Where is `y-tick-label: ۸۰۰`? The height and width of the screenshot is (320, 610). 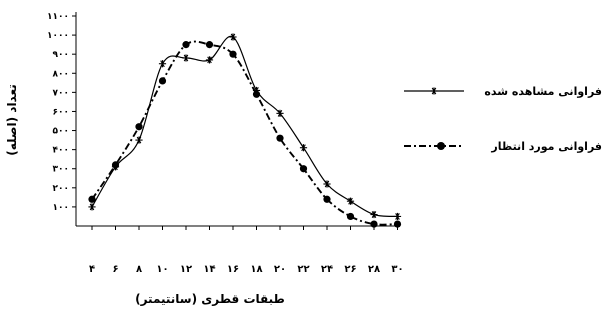
y-tick-label: ۸۰۰ is located at coordinates (61, 74).